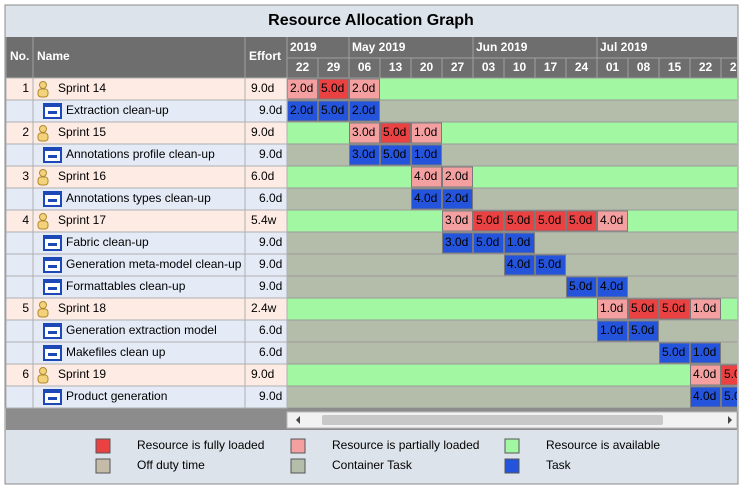  Describe the element at coordinates (107, 242) in the screenshot. I see `row-name: Fabric clean-up` at that location.